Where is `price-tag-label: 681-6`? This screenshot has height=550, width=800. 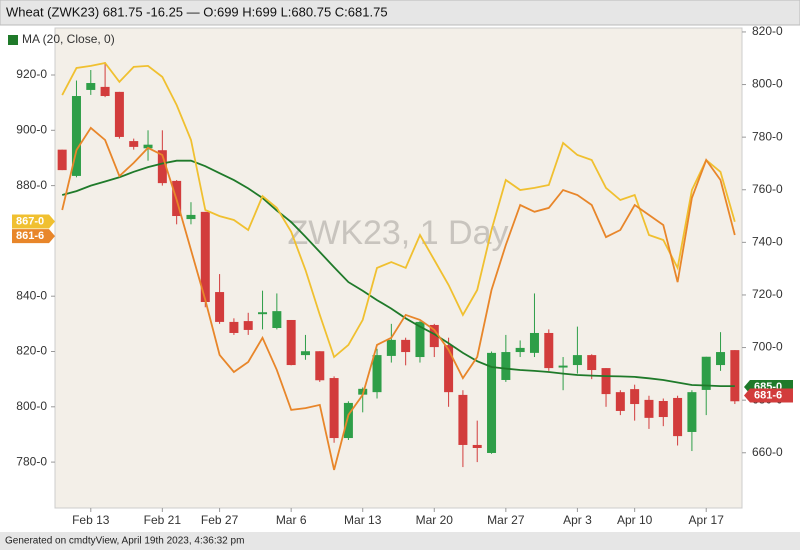
price-tag-label: 681-6 is located at coordinates (768, 395).